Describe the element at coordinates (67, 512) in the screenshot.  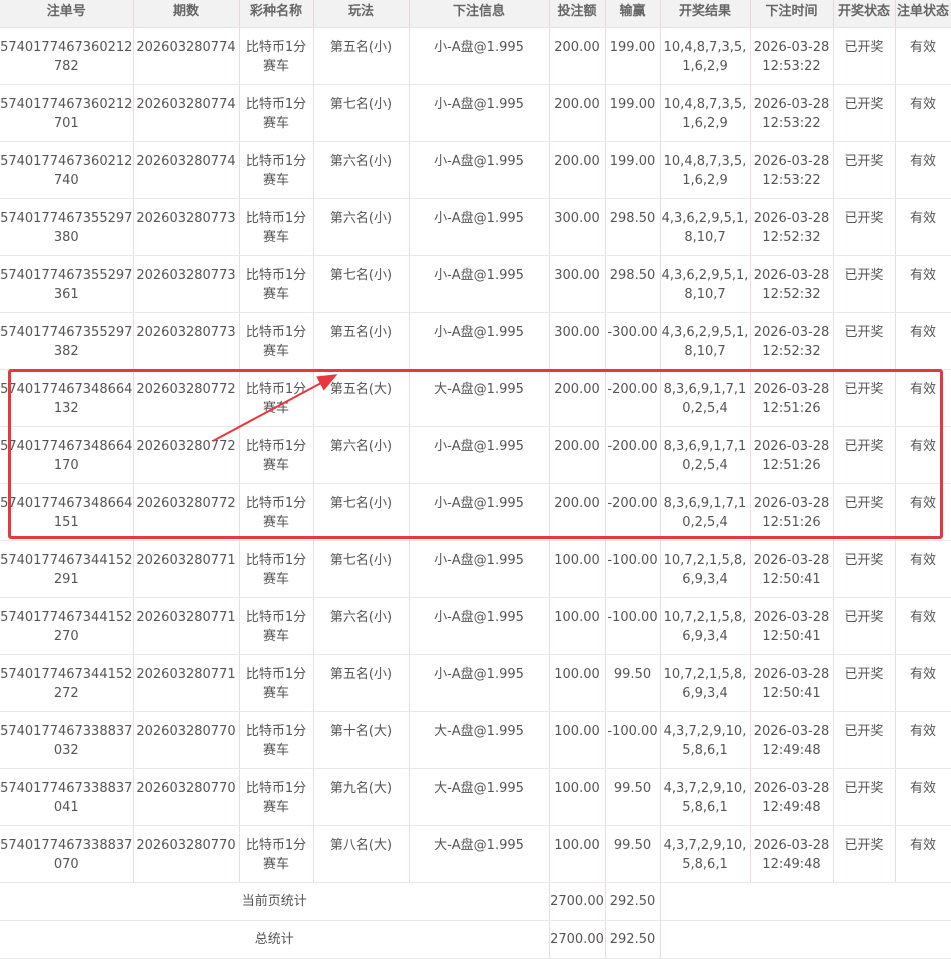
I see `bet-id-cell: 5740177467348664151` at that location.